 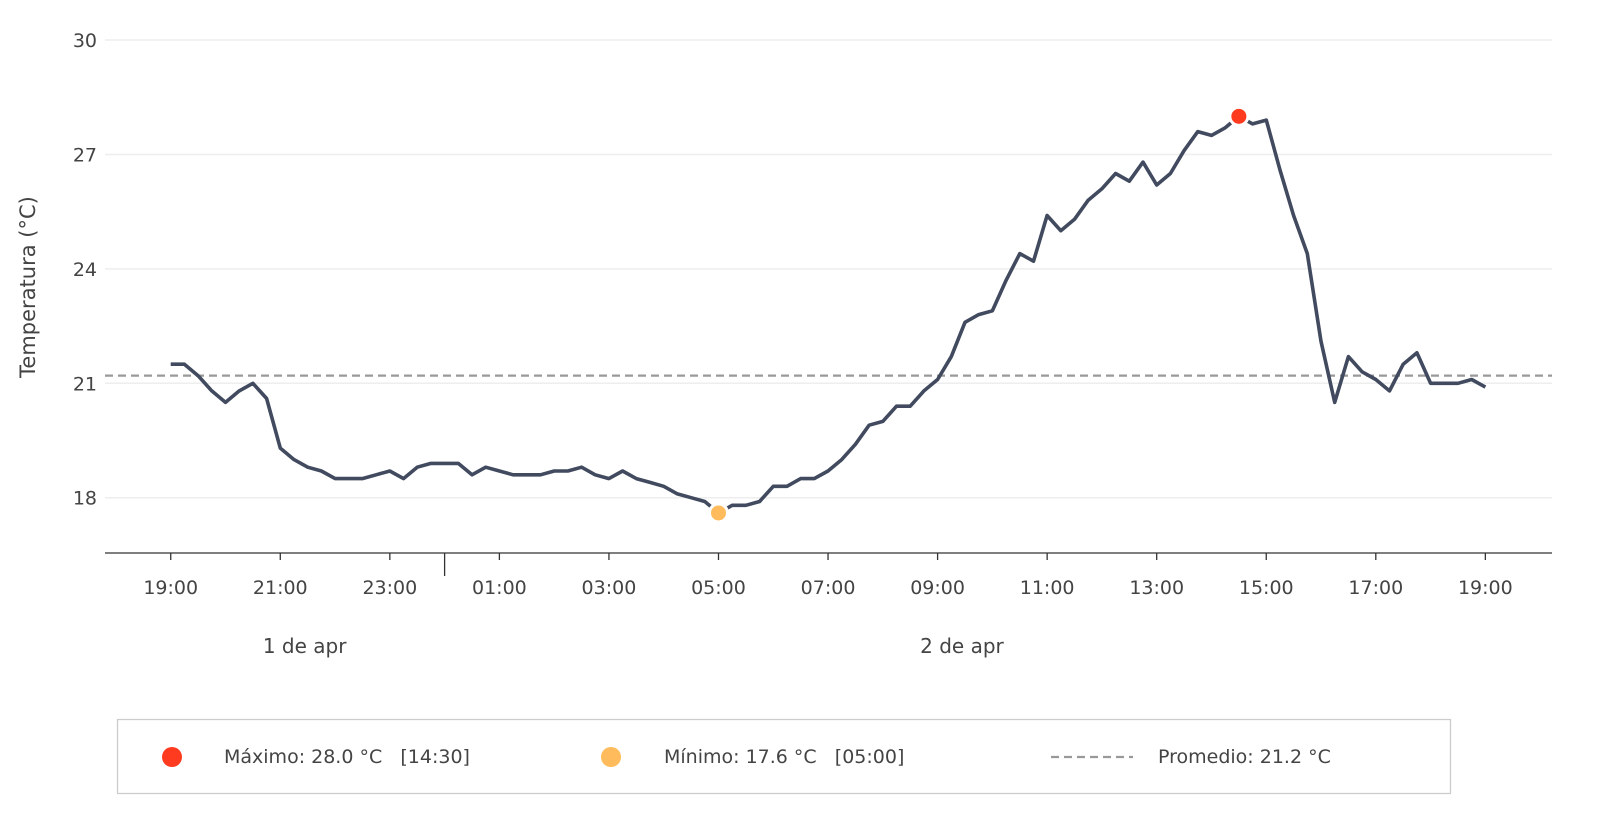 I want to click on y-tick-label: 24, so click(x=85, y=270).